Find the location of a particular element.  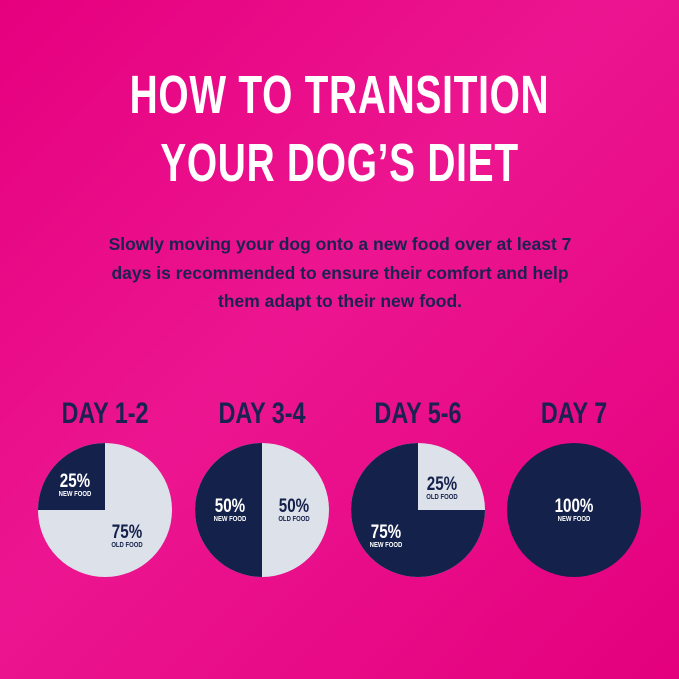

pie-title: DAY 3-4 is located at coordinates (261, 412).